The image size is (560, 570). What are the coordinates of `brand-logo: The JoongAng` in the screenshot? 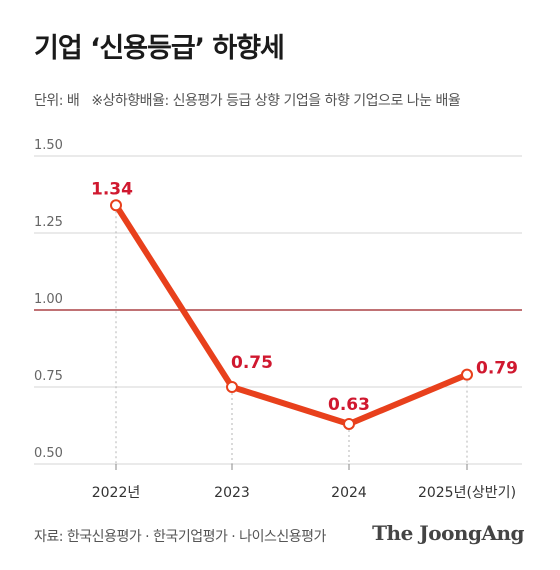 It's located at (448, 533).